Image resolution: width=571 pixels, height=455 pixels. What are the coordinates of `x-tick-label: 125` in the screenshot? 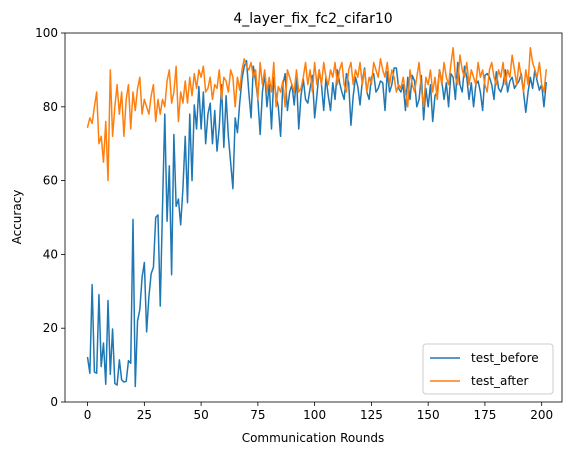 It's located at (371, 415).